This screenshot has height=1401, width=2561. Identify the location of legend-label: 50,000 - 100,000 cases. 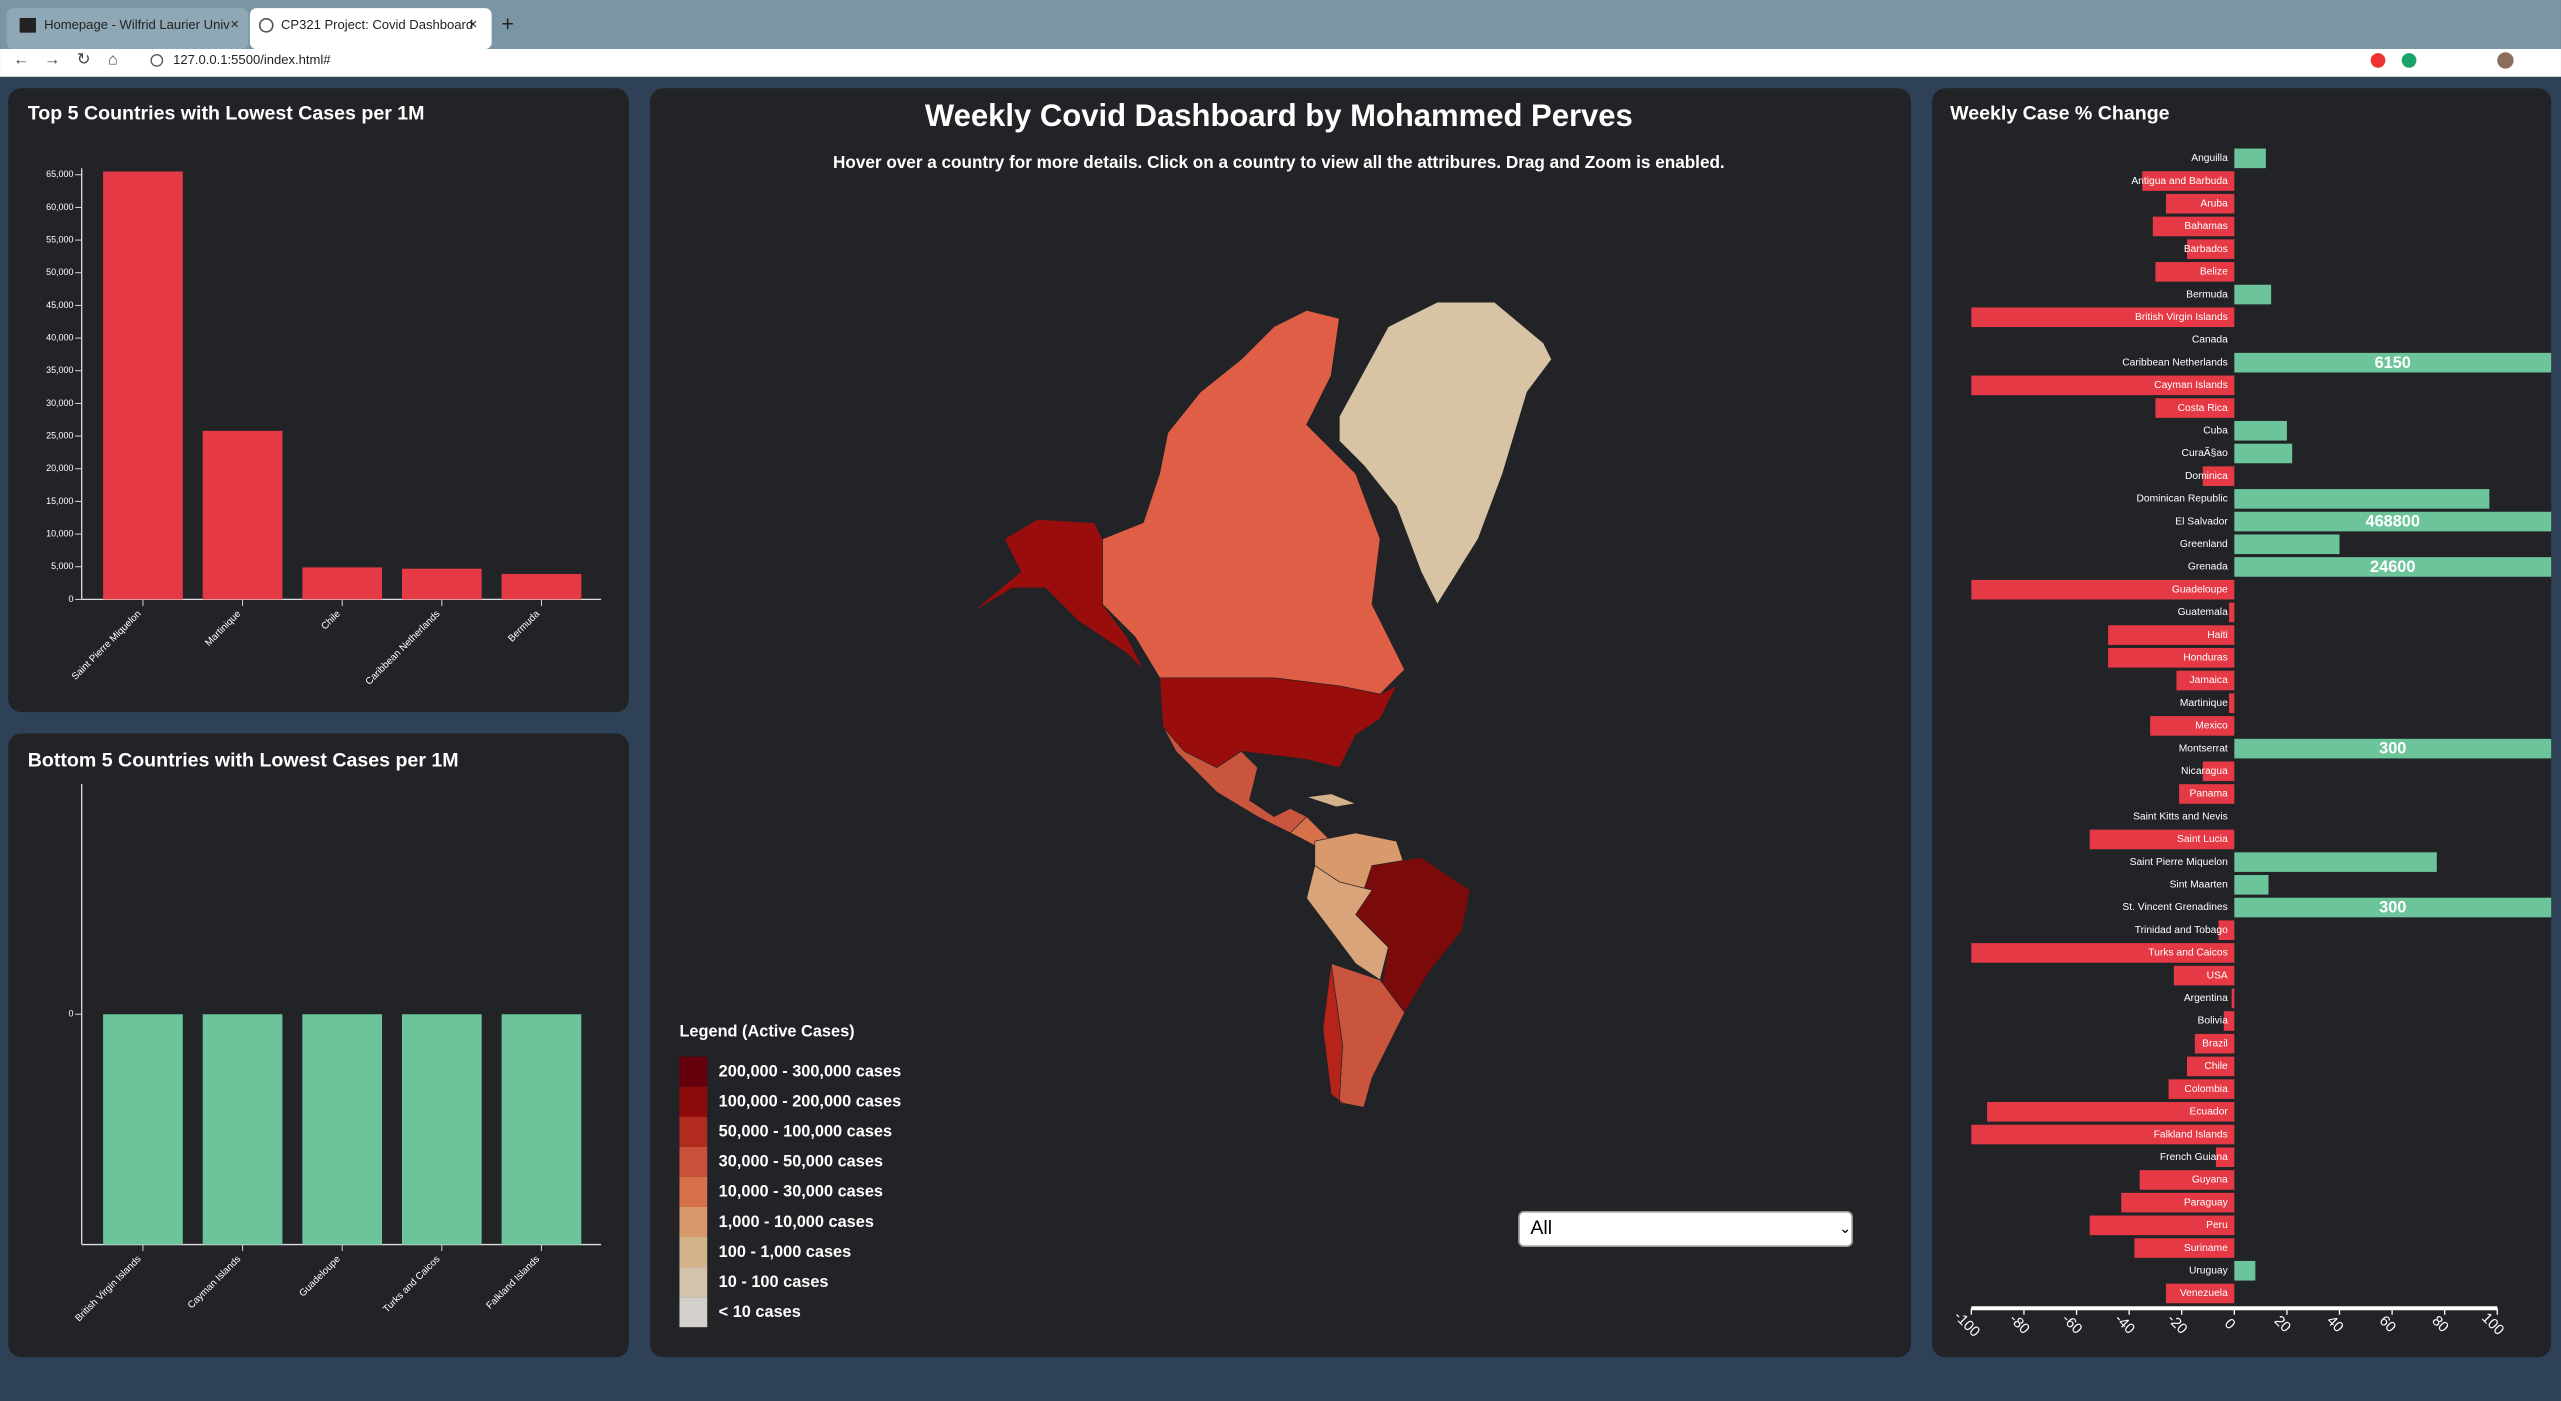
(805, 1132).